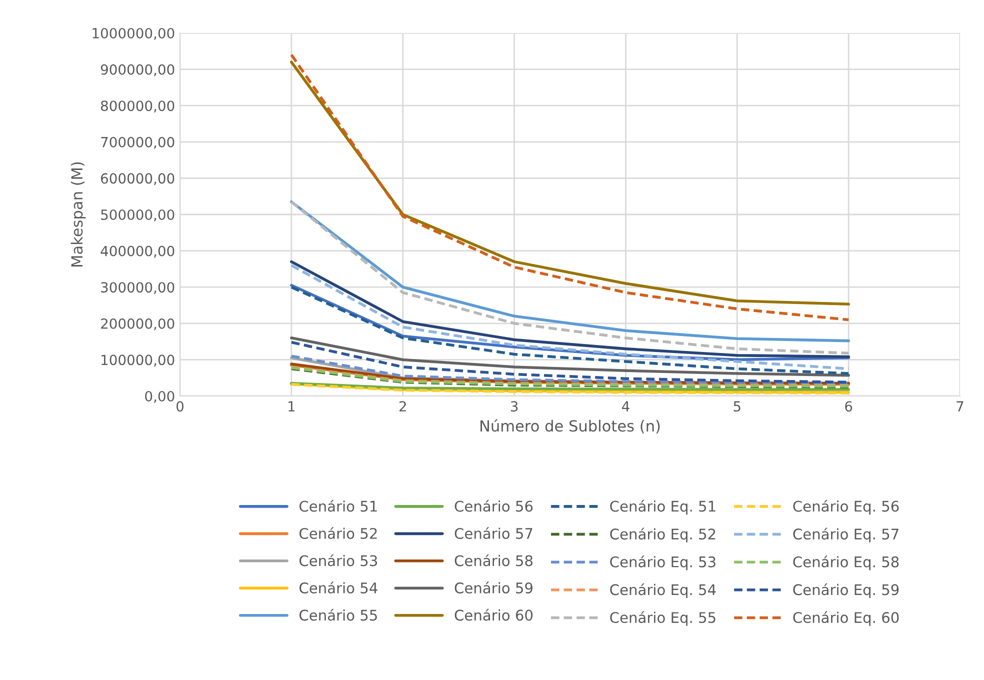  I want to click on y-tick-label: 700000,00, so click(137, 142).